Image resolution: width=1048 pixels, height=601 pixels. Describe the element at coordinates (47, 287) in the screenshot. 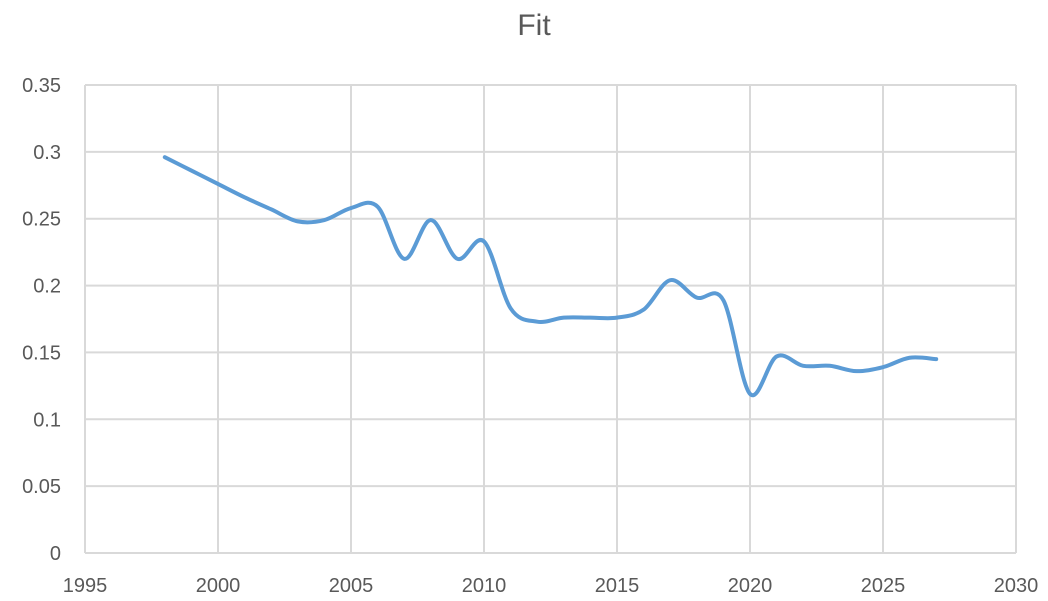

I see `y-tick-label: 0.2` at that location.